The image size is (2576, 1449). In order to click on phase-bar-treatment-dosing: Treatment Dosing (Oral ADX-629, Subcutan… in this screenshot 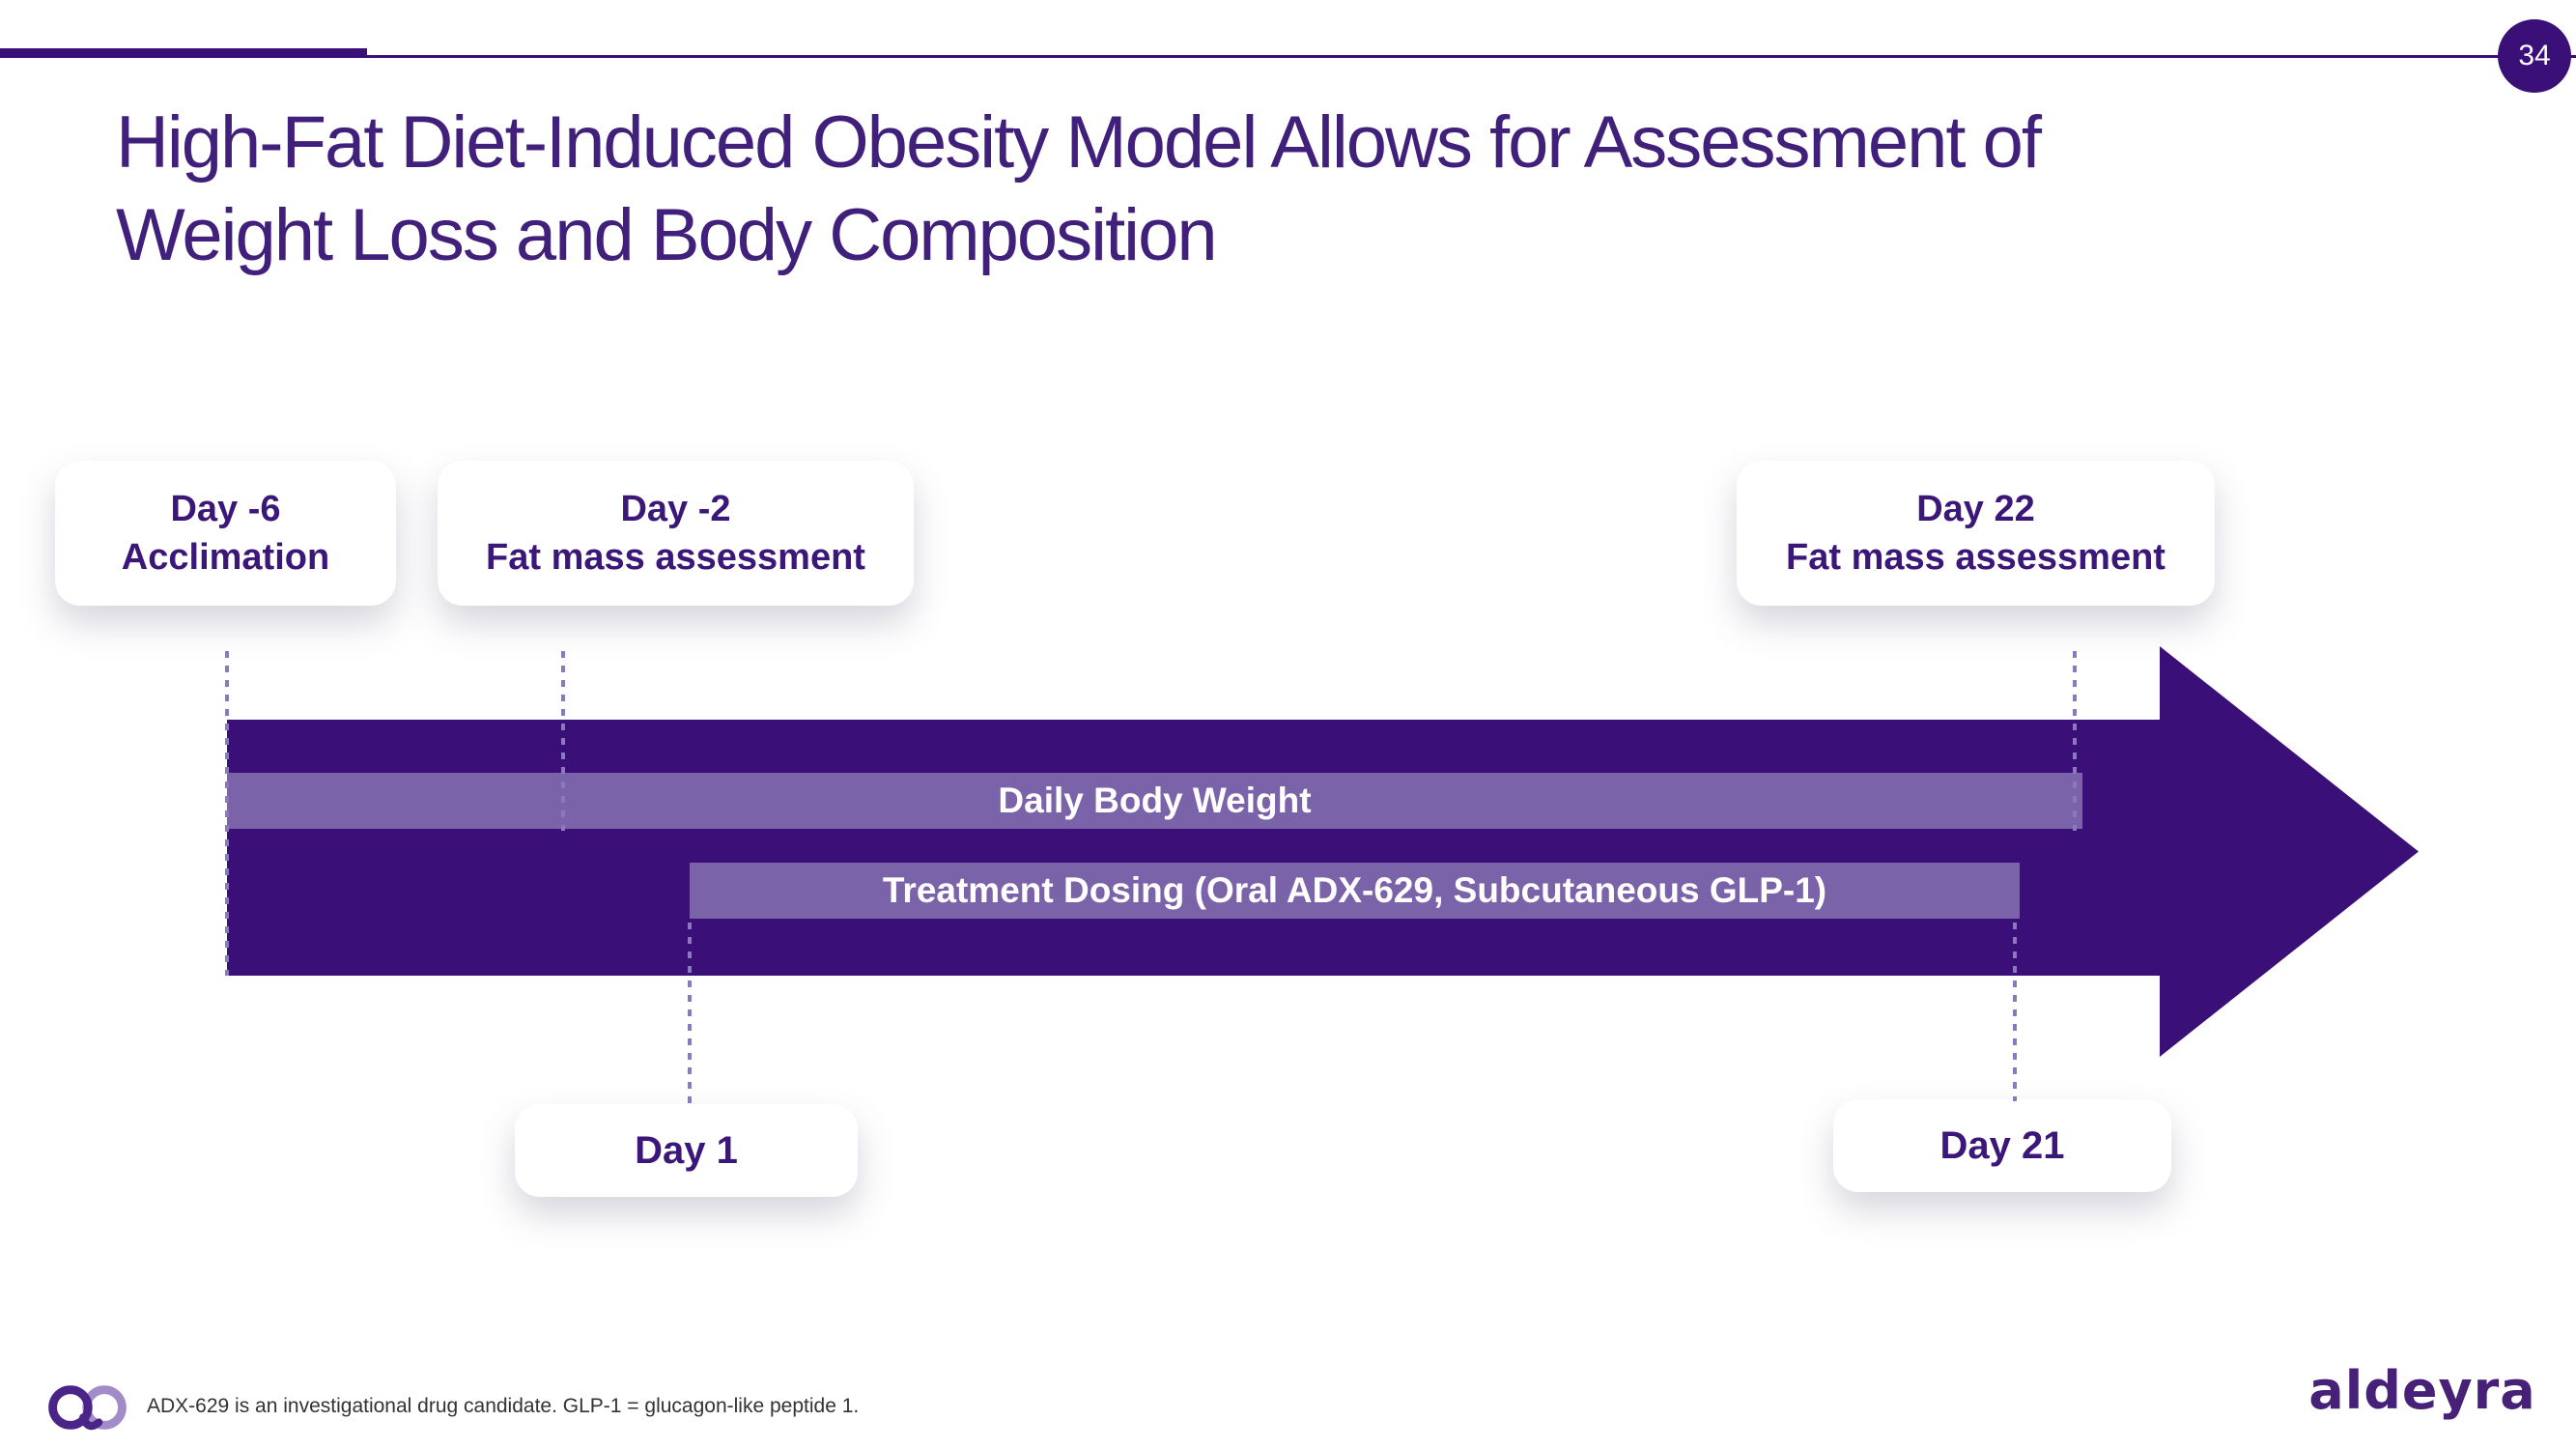, I will do `click(1355, 891)`.